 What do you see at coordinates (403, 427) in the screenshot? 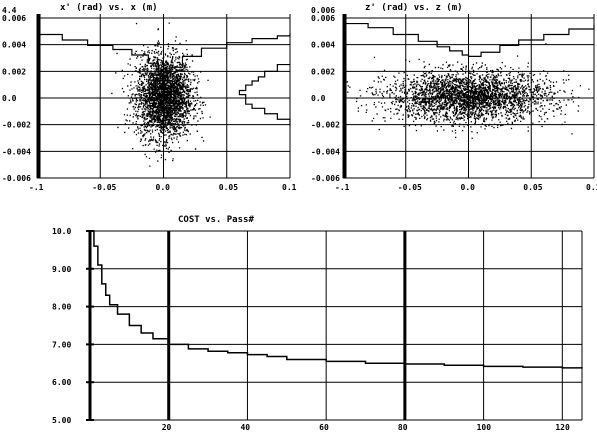
I see `x-tick-label: 80` at bounding box center [403, 427].